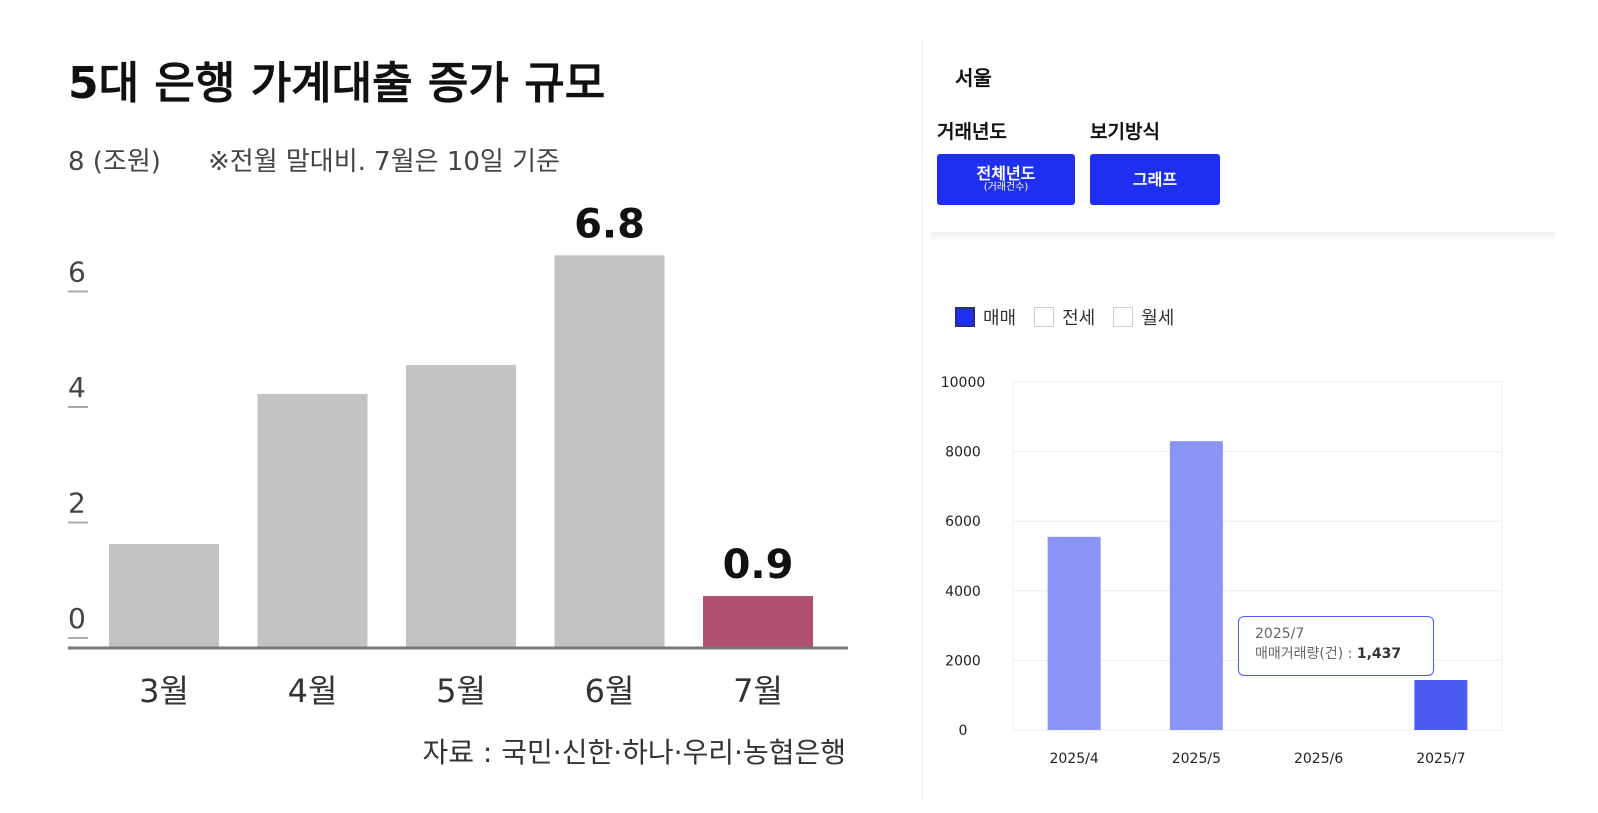 This screenshot has width=1598, height=813. I want to click on y-tick-label: 4000, so click(963, 592).